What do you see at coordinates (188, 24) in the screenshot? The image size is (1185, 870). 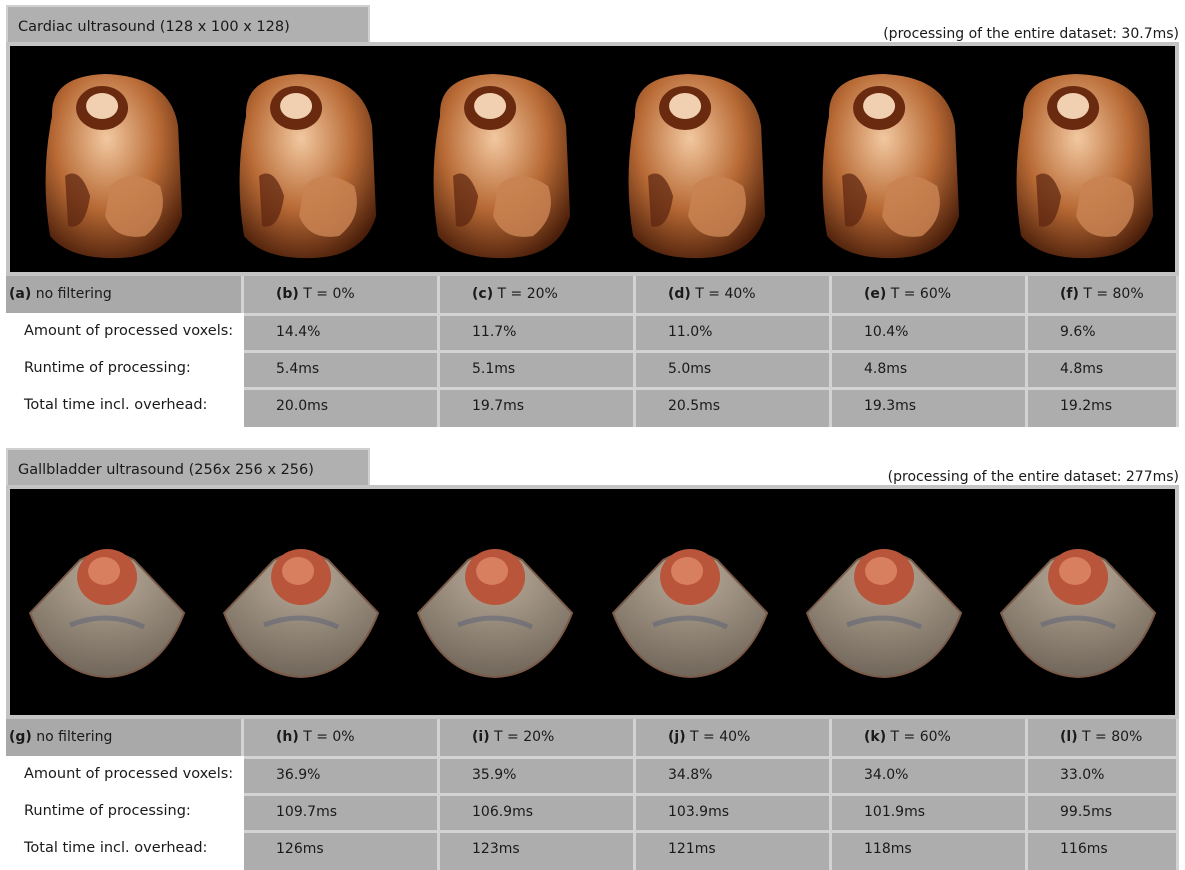 I see `section-title: Cardiac ultrasound (128 x 100 x 128)` at bounding box center [188, 24].